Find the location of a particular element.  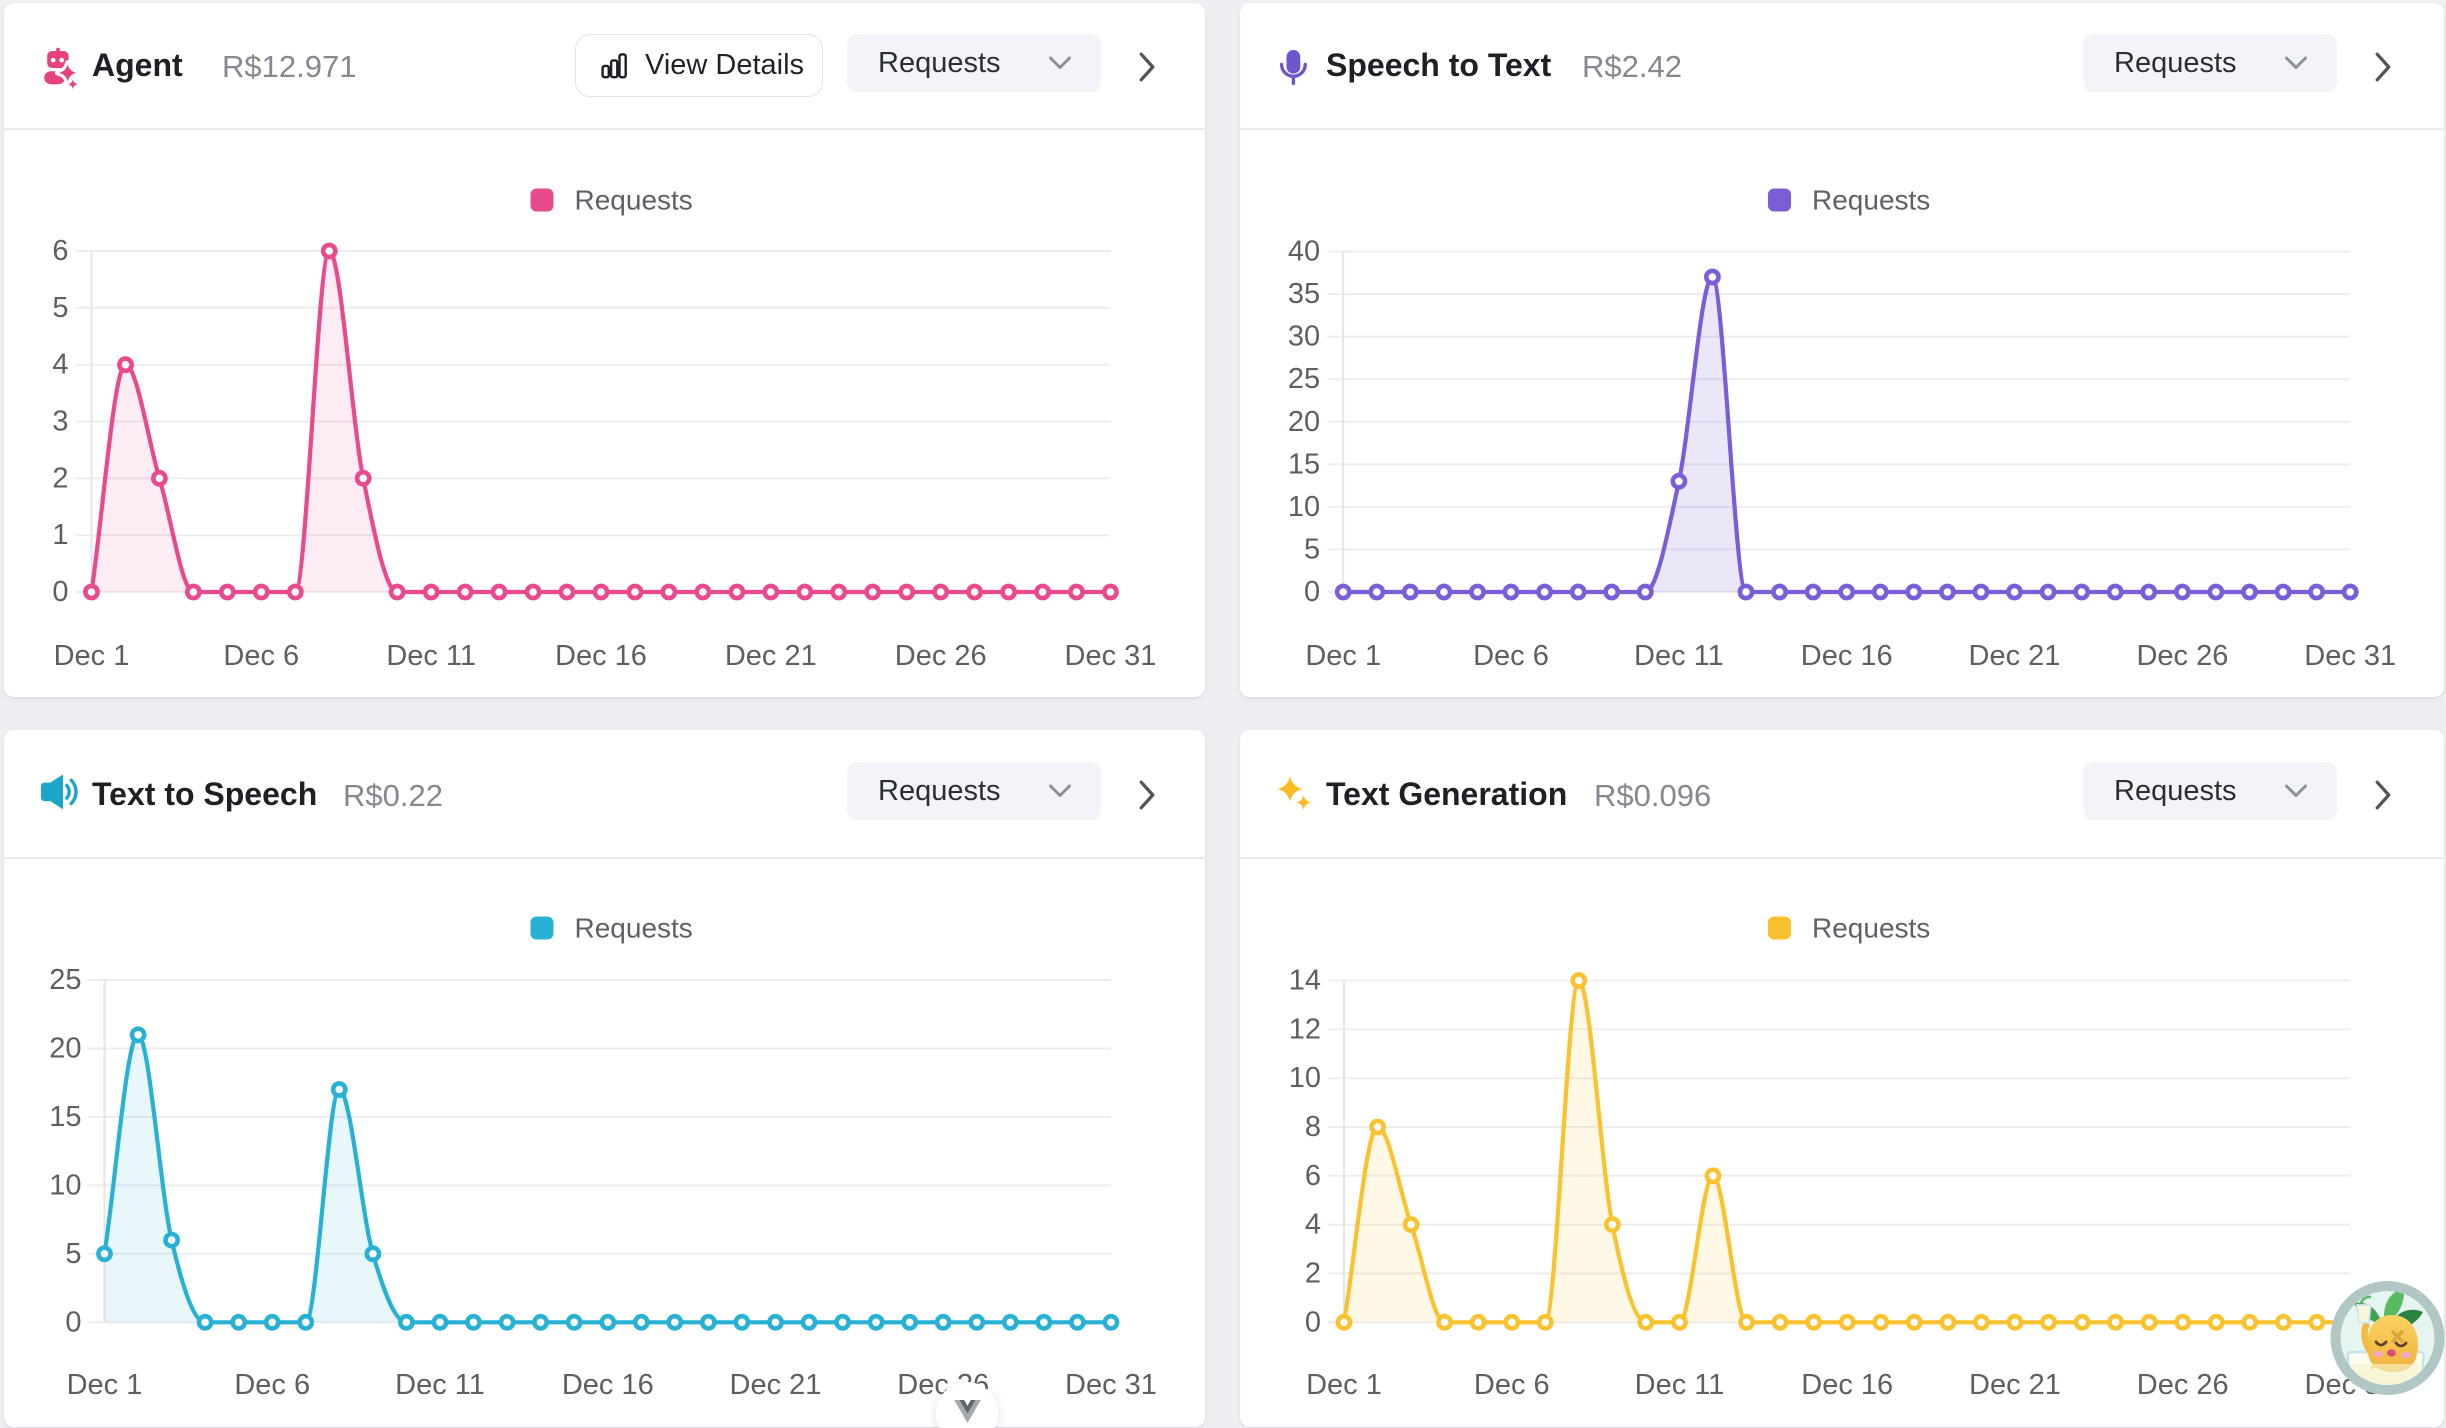

svg-text: 40 is located at coordinates (1304, 252).